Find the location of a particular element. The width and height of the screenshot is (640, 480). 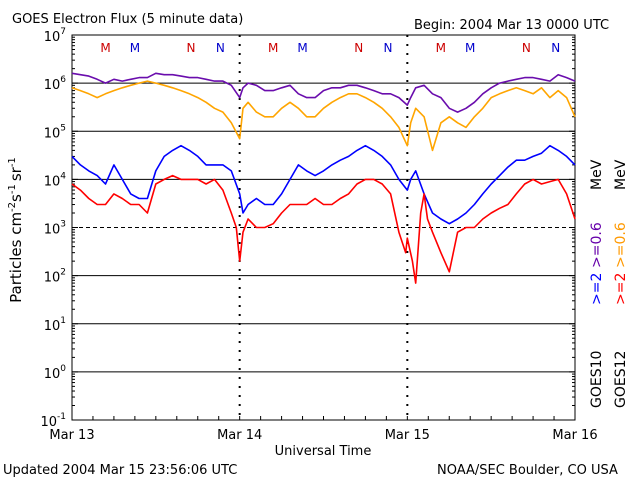

y-axis-label: Particles cm-2s-1sr-1 is located at coordinates (16, 230).